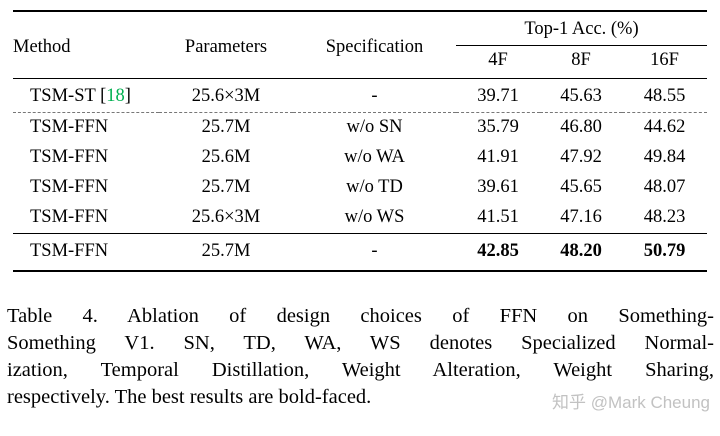 Image resolution: width=720 pixels, height=436 pixels. Describe the element at coordinates (374, 157) in the screenshot. I see `specification-cell: w/o WA` at that location.